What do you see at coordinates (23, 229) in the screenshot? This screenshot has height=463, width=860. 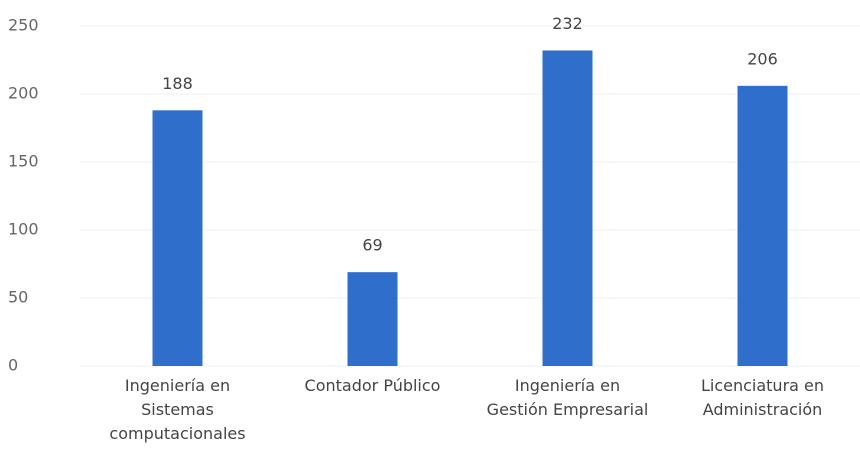 I see `y-tick-label: 100` at bounding box center [23, 229].